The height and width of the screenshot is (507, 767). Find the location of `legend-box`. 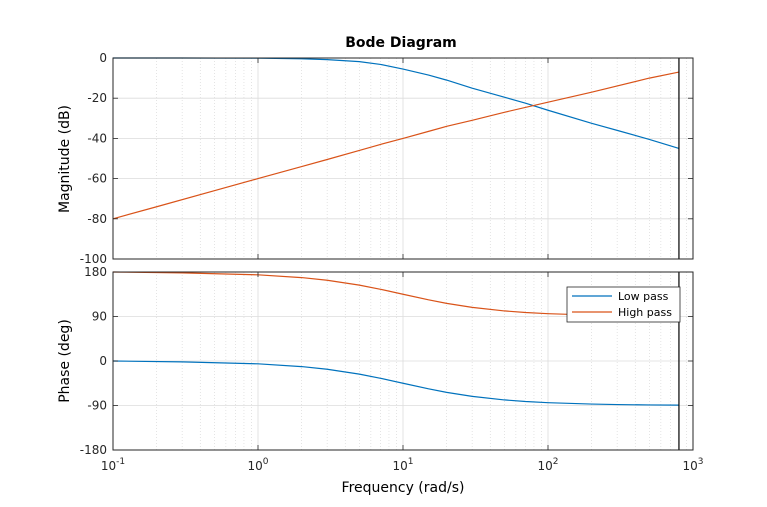

legend-box is located at coordinates (623, 304).